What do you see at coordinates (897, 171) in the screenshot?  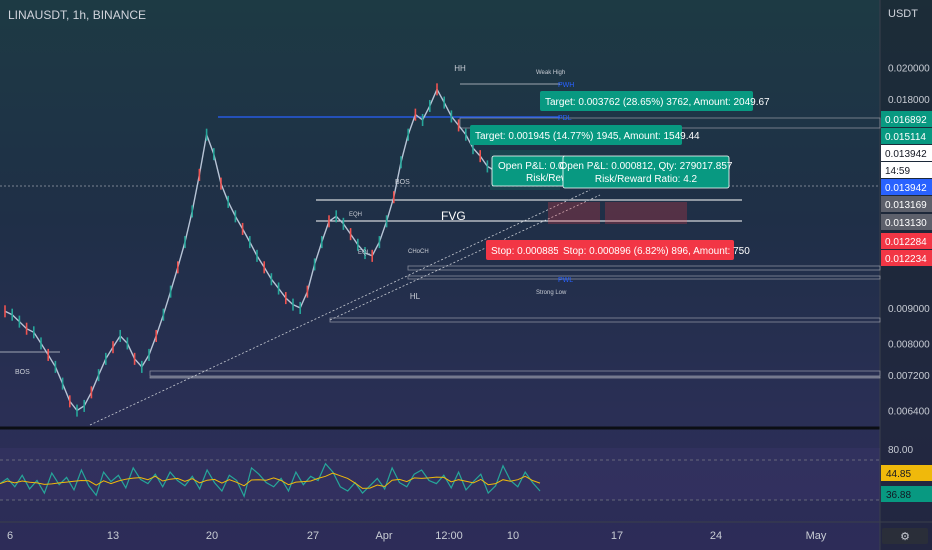 I see `price-label: 14:59` at bounding box center [897, 171].